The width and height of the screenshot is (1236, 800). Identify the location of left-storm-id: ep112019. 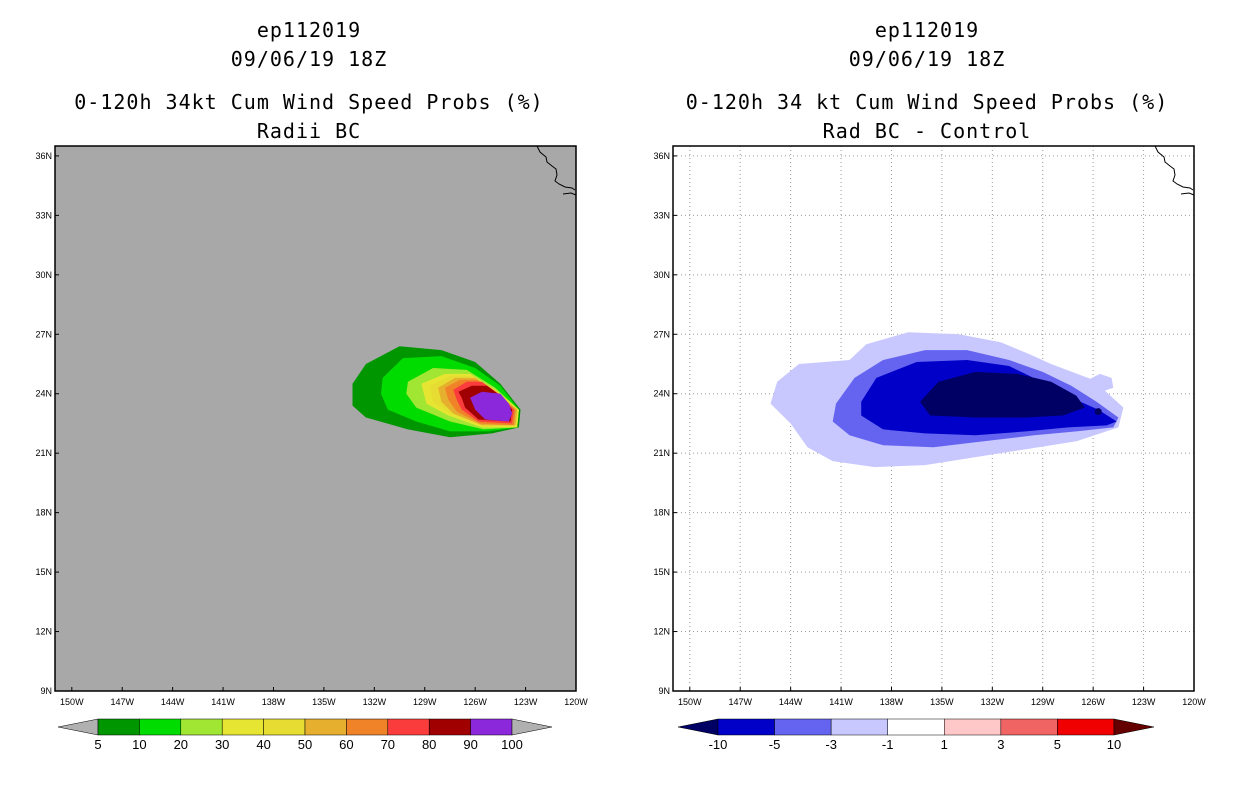
(309, 30).